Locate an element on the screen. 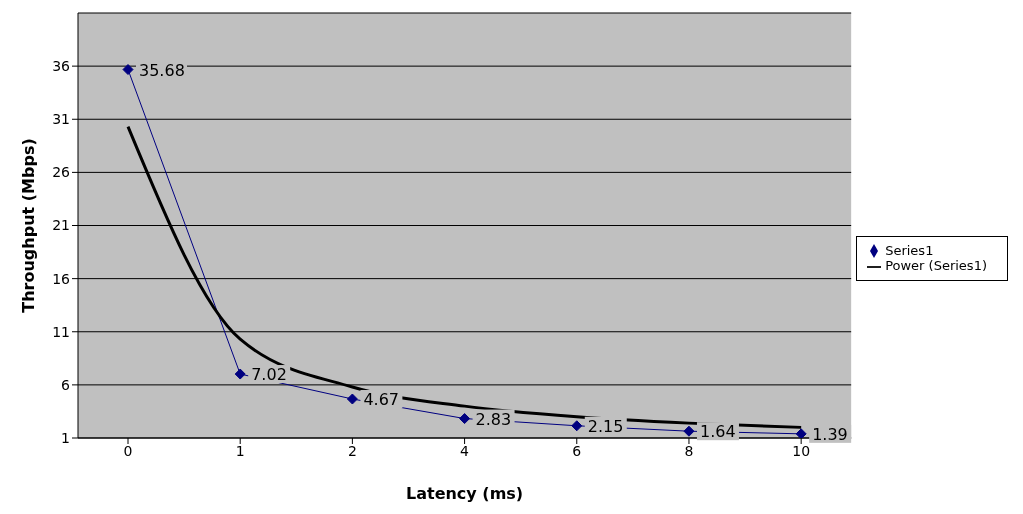  data-label: 35.68 is located at coordinates (162, 70).